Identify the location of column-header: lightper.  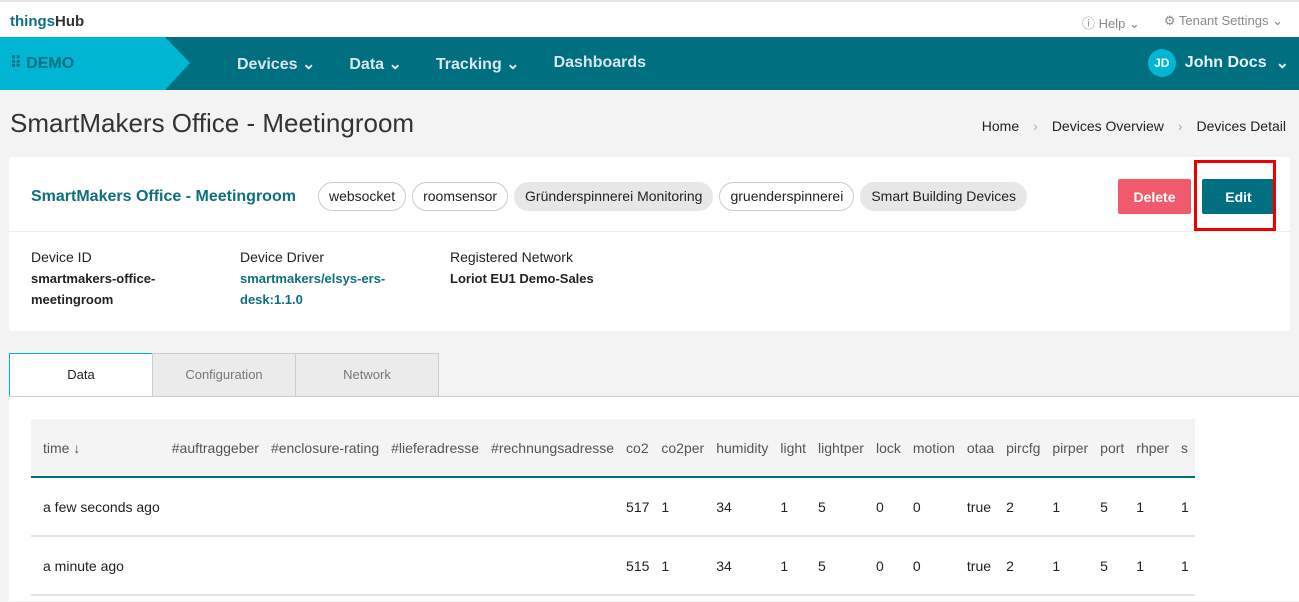
(841, 447).